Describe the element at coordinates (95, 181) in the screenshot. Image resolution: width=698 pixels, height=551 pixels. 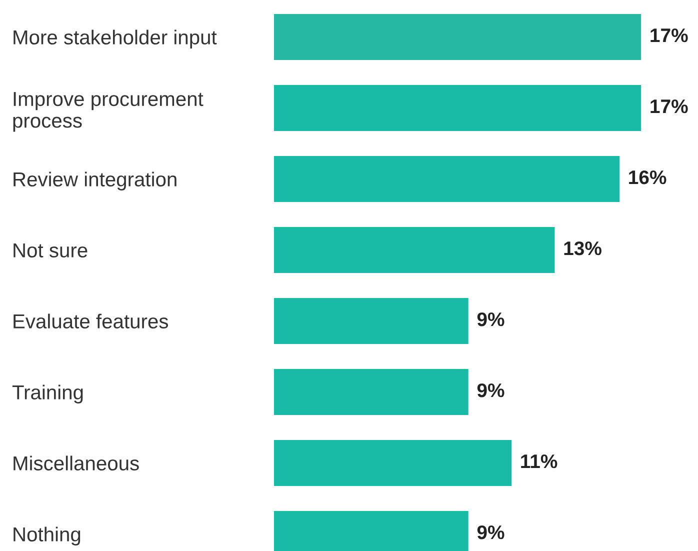
I see `y-tick-label: Review integration` at that location.